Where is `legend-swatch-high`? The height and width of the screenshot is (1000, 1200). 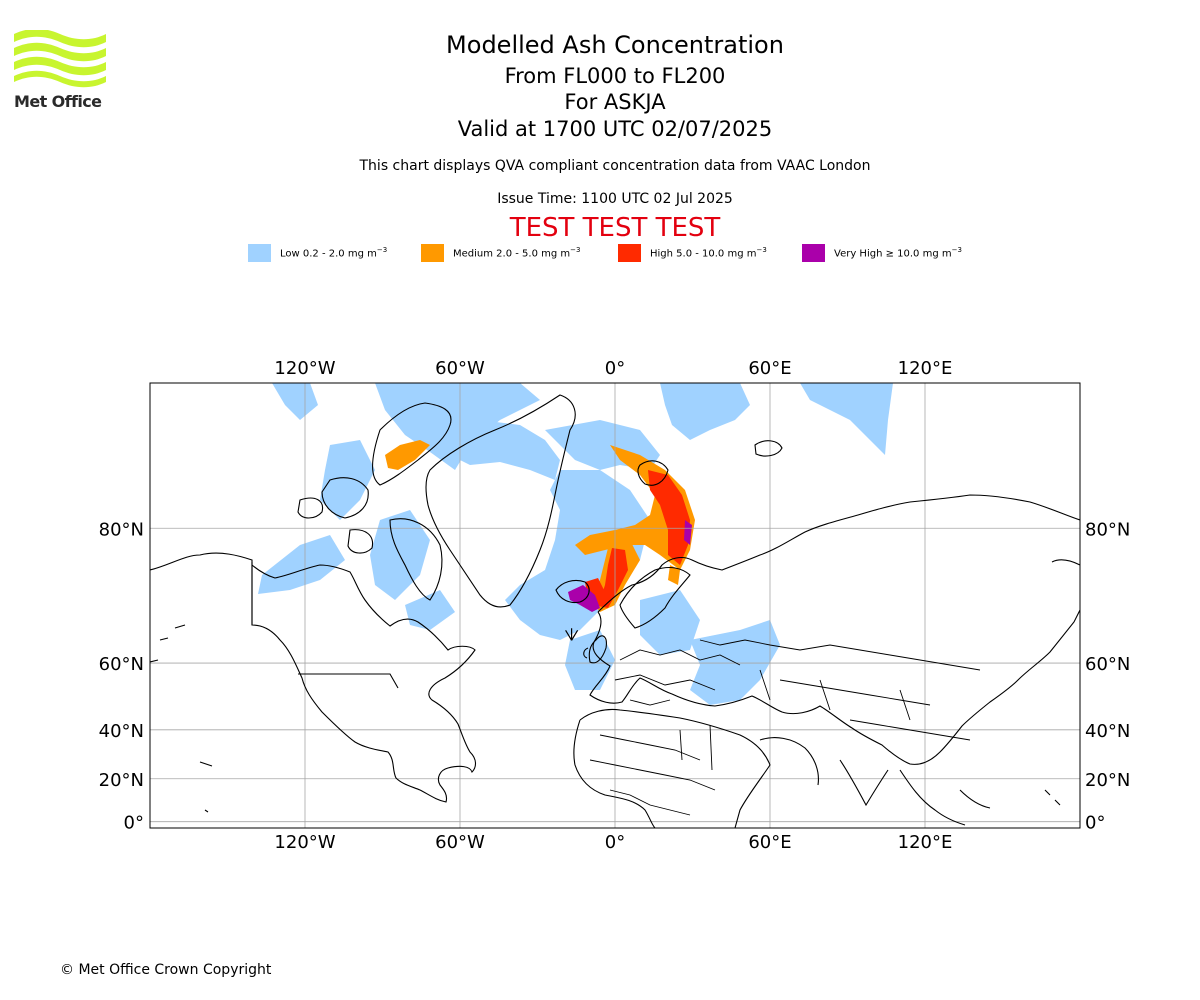 legend-swatch-high is located at coordinates (629, 253).